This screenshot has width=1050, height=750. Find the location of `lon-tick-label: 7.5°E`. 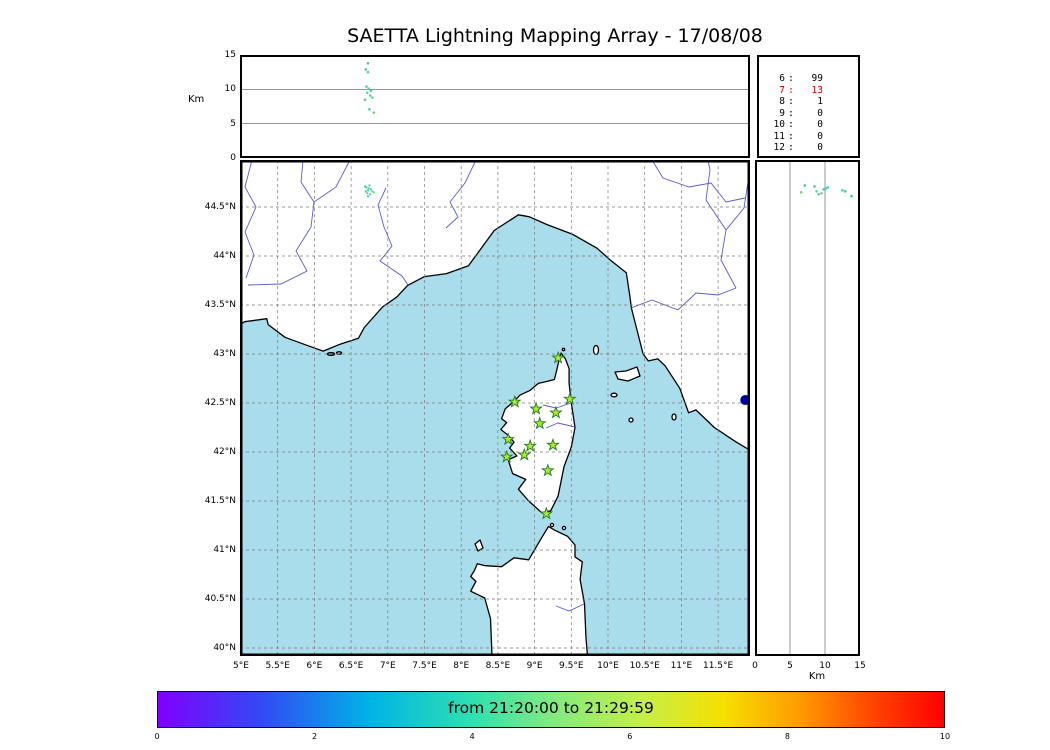

lon-tick-label: 7.5°E is located at coordinates (424, 666).